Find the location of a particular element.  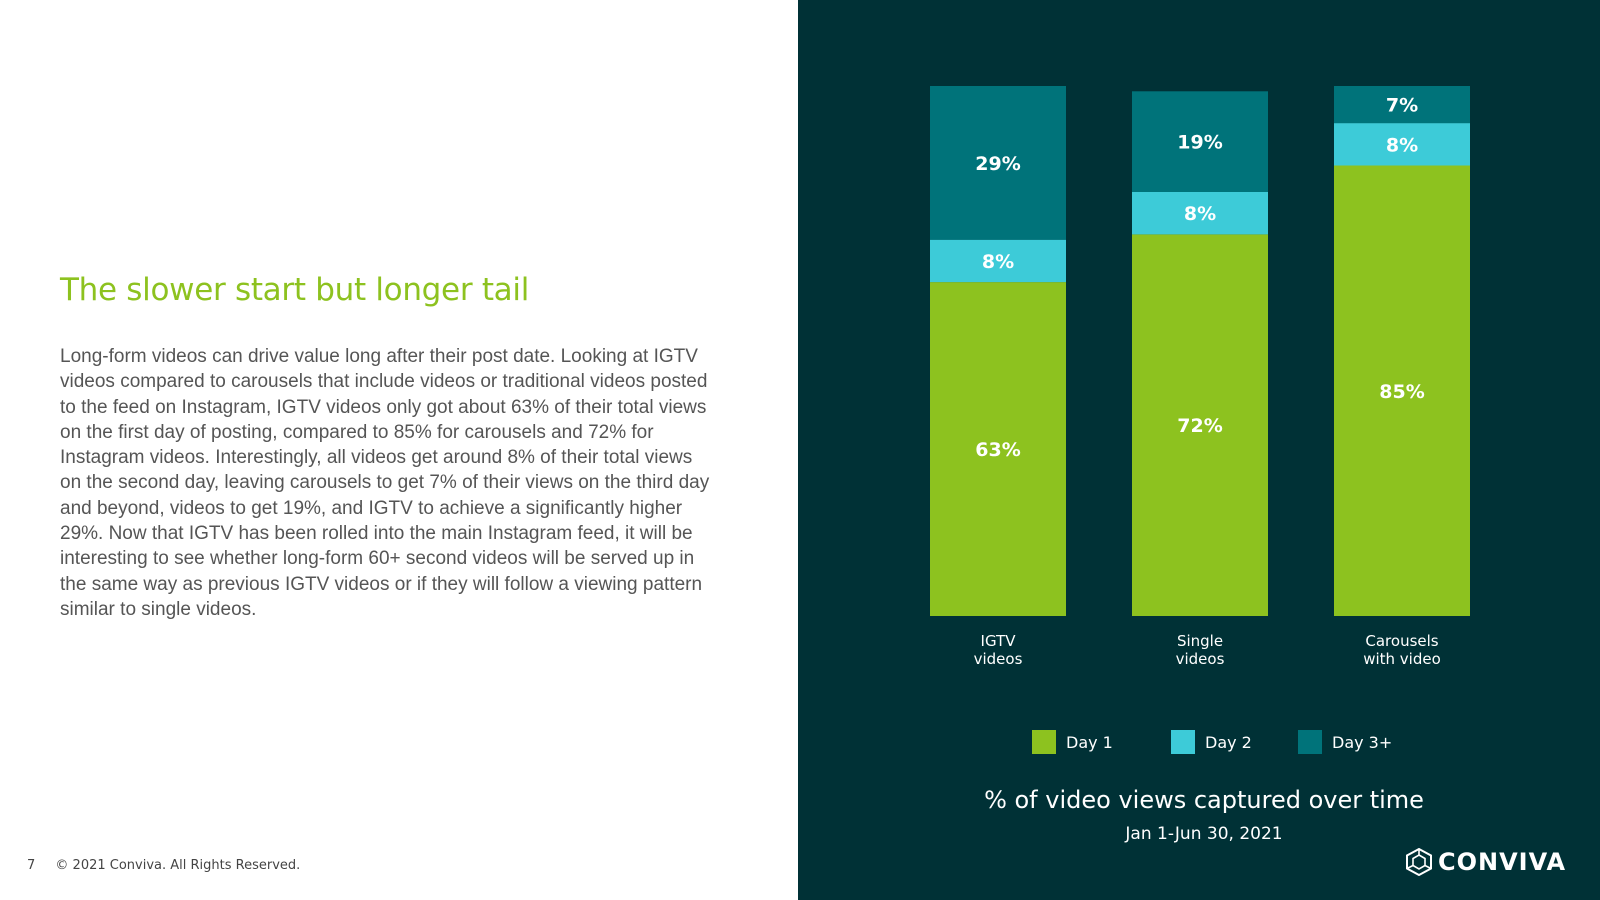

legend-item-day-2: Day 2 is located at coordinates (1211, 742).